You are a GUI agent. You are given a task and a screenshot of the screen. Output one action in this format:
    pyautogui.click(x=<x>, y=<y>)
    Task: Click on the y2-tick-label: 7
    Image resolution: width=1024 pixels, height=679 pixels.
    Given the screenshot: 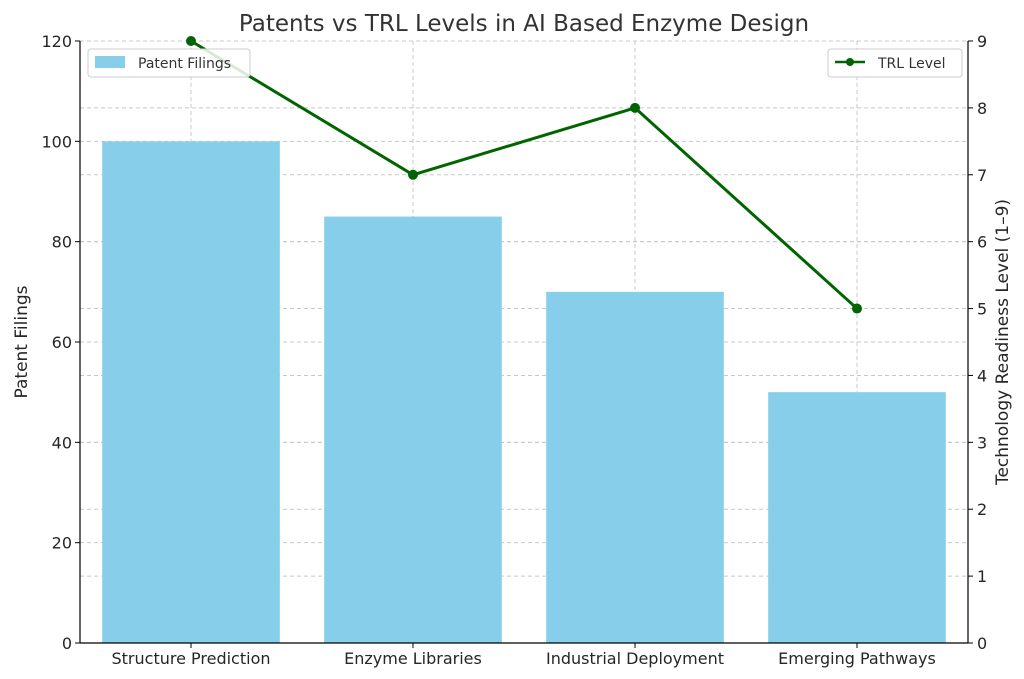 What is the action you would take?
    pyautogui.click(x=982, y=175)
    